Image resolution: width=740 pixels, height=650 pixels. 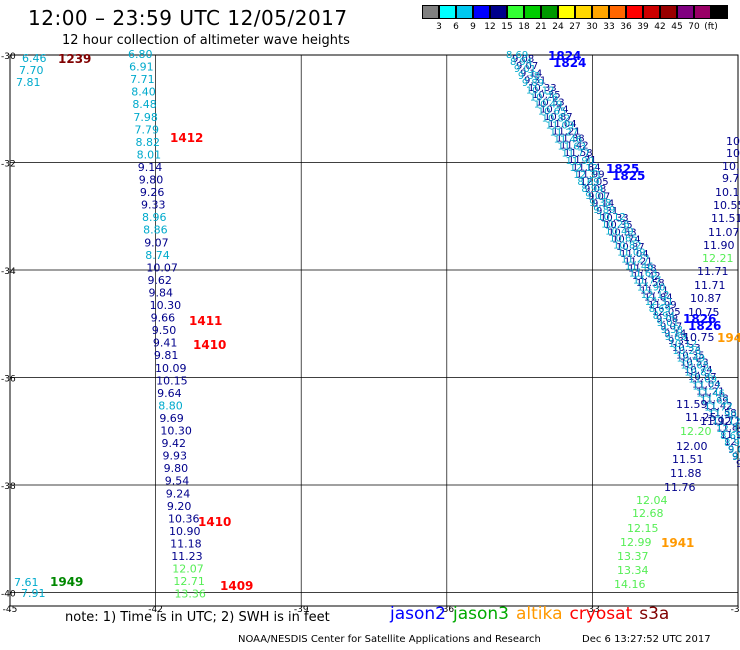 I want to click on east-track-value: 11.90, so click(x=719, y=245).